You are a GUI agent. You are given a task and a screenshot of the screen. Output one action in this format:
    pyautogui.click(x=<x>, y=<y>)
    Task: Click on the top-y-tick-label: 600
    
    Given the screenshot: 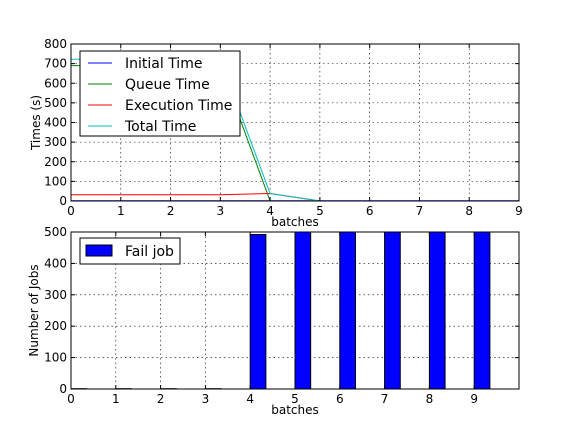 What is the action you would take?
    pyautogui.click(x=55, y=83)
    